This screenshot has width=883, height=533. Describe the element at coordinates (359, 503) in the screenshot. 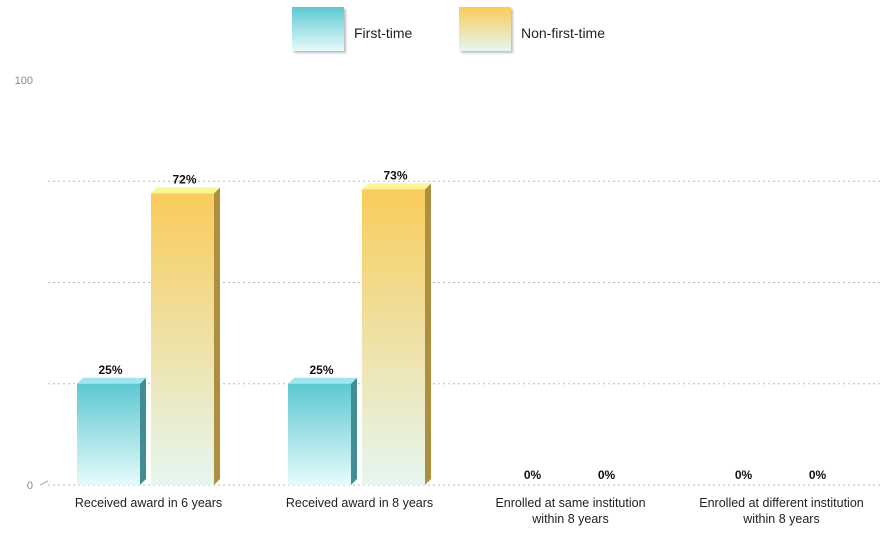

I see `x-tick-label: Received award in 8 years` at that location.